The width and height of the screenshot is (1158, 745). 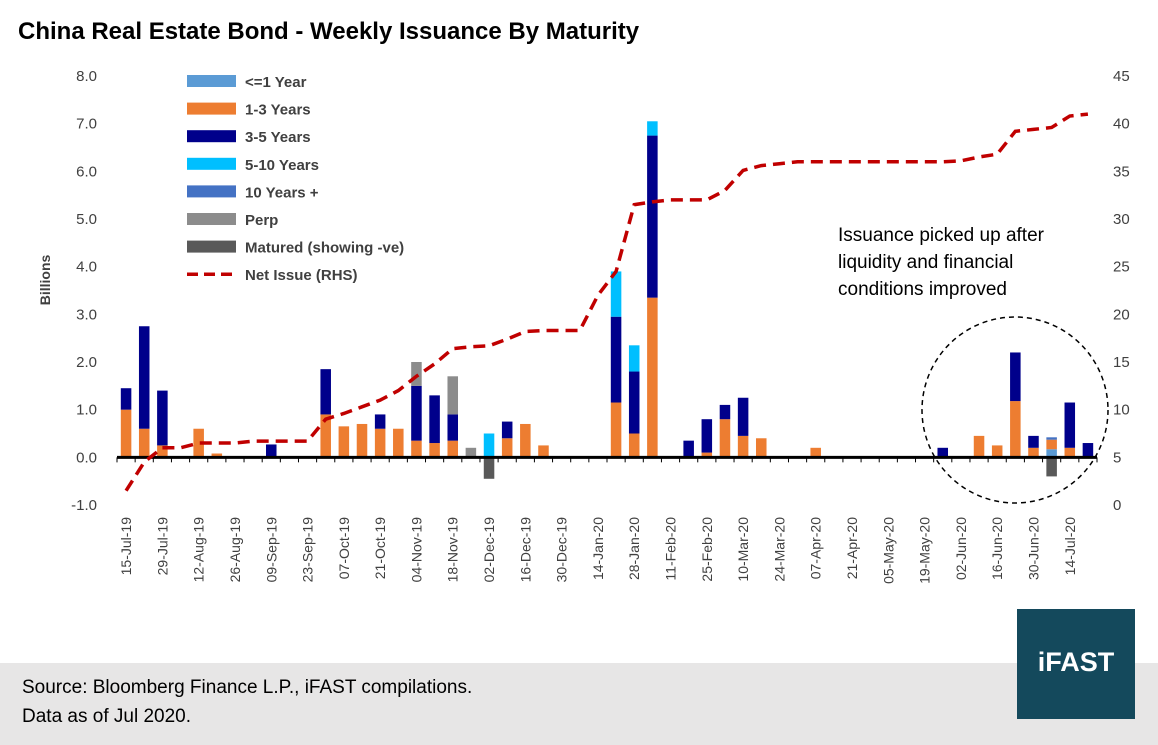 What do you see at coordinates (925, 262) in the screenshot?
I see `annotation-text: liquidity and financial` at bounding box center [925, 262].